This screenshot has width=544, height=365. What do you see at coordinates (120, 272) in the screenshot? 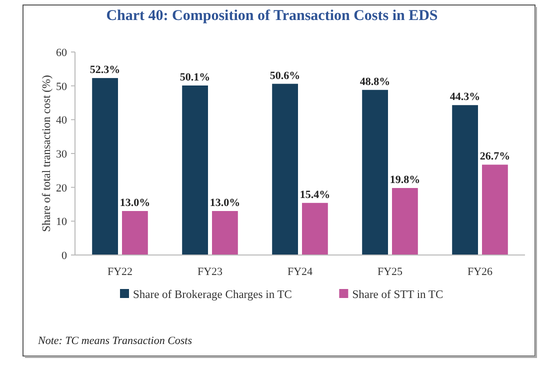
I see `x-tick-label: FY22` at bounding box center [120, 272].